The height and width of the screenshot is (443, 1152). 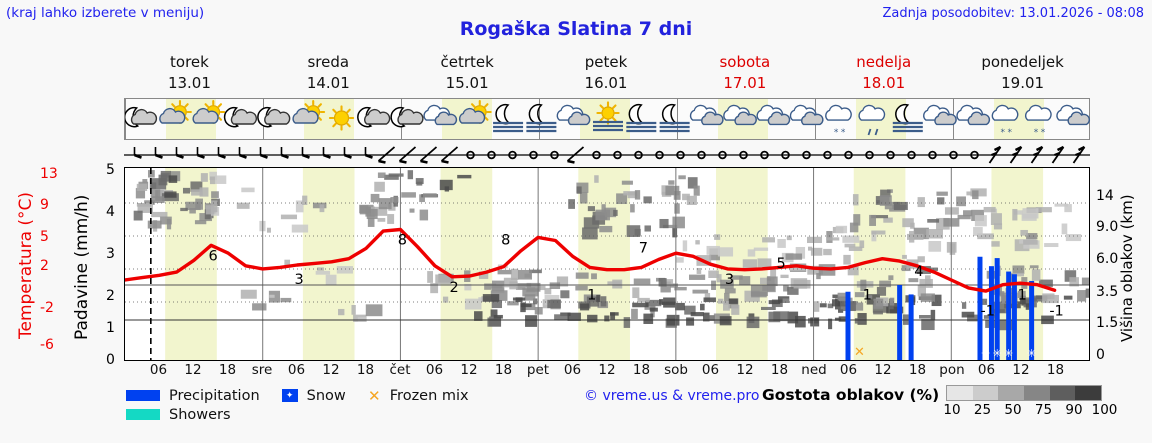 I want to click on temperature-point-labels: 6 3 8 2 8 1 7 3 5 1 4 -1 1 -1, so click(x=635, y=275).